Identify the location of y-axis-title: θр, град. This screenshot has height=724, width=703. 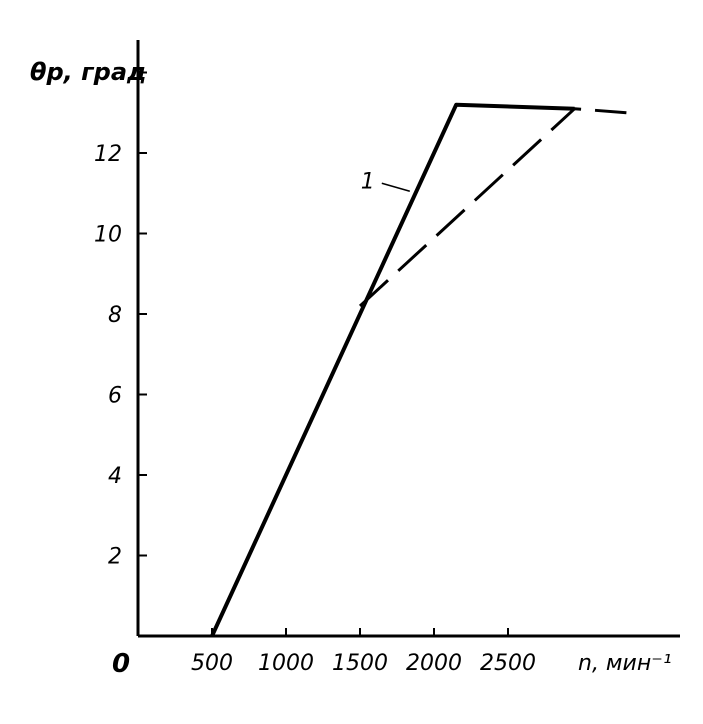
(88, 72).